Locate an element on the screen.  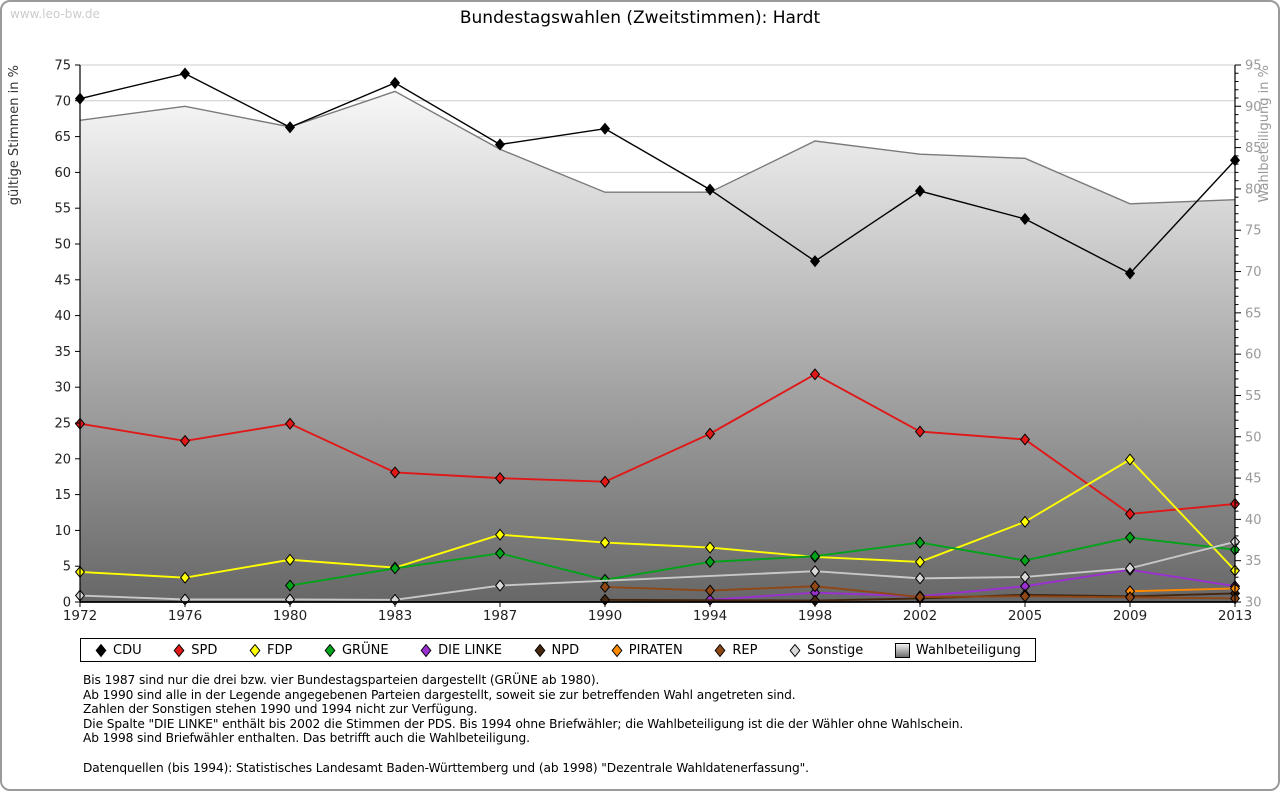
right-axis-title: Wahlbeteiligung in % is located at coordinates (1264, 133).